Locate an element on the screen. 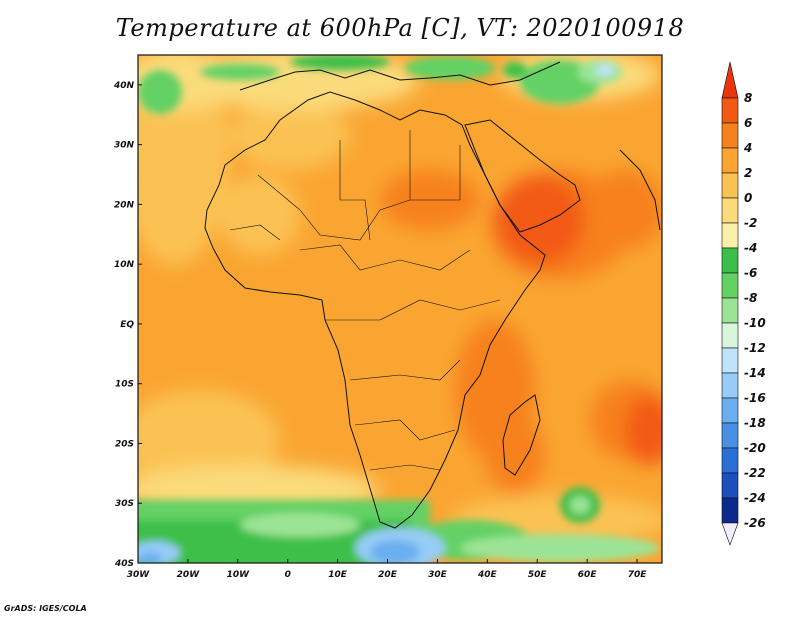 This screenshot has width=800, height=618. colorbar-label: -16 is located at coordinates (755, 398).